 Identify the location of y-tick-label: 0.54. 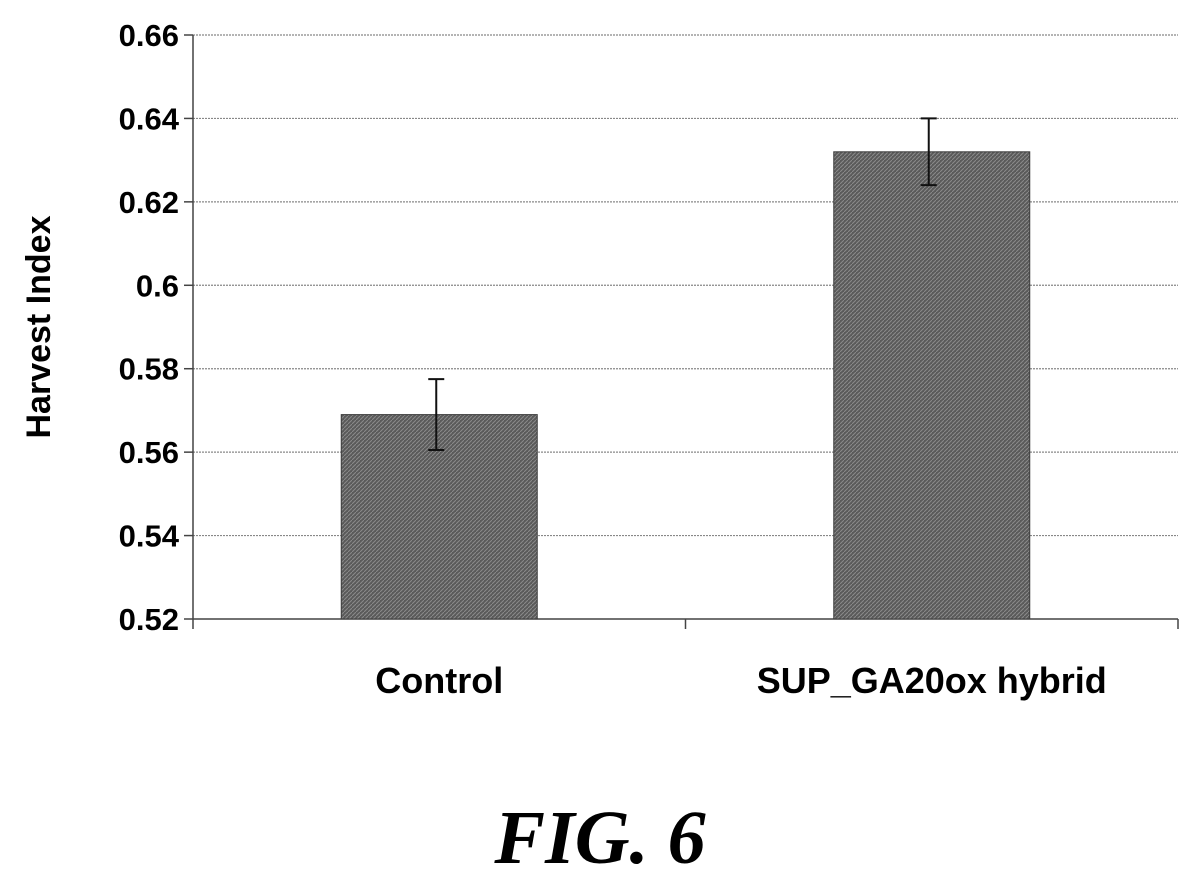
(149, 536).